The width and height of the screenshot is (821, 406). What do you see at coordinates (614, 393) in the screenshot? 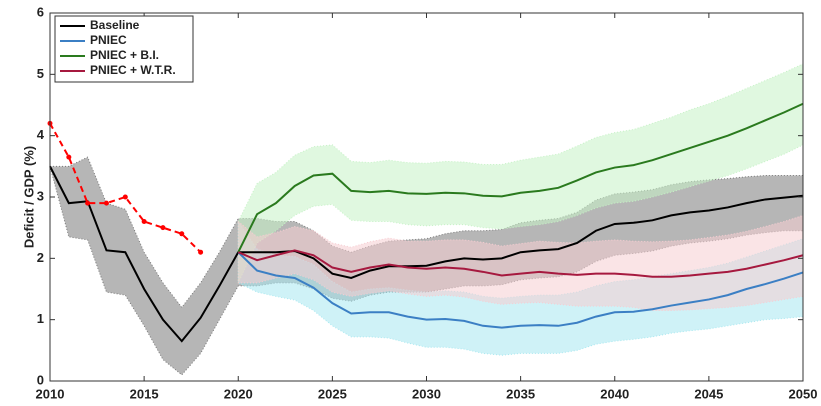
I see `x-tick-label: 2040` at bounding box center [614, 393].